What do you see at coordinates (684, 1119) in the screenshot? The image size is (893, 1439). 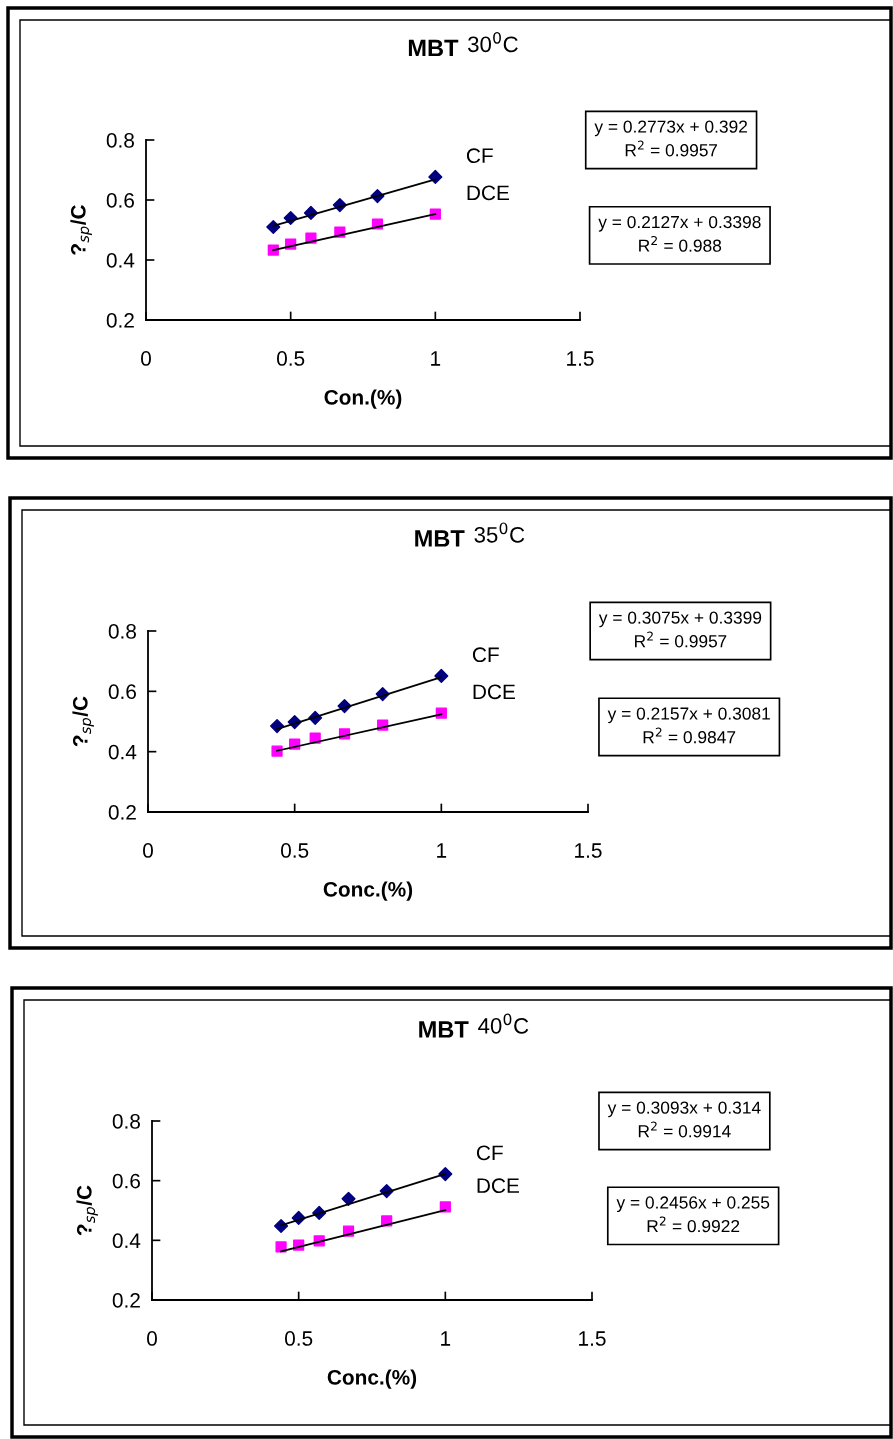 I see `text: y = 0.3093x + 0.314 R$^{2}$ = 0.9914` at bounding box center [684, 1119].